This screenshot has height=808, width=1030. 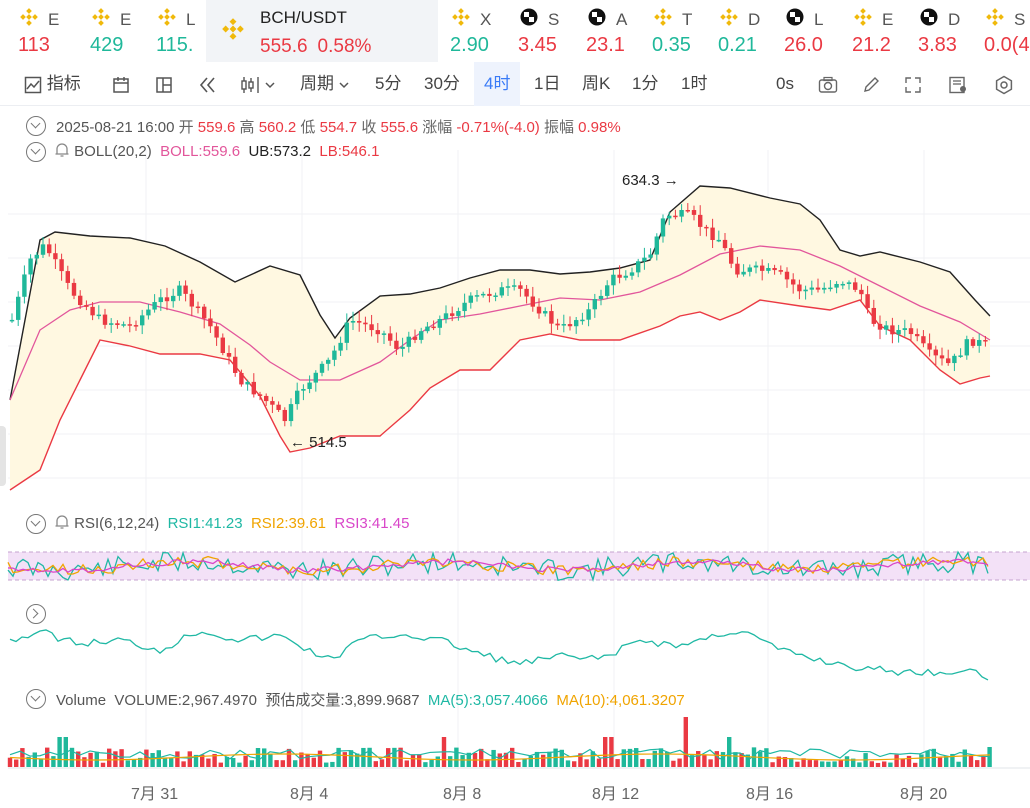 What do you see at coordinates (1007, 45) in the screenshot?
I see `ticker-price: 0.0(4` at bounding box center [1007, 45].